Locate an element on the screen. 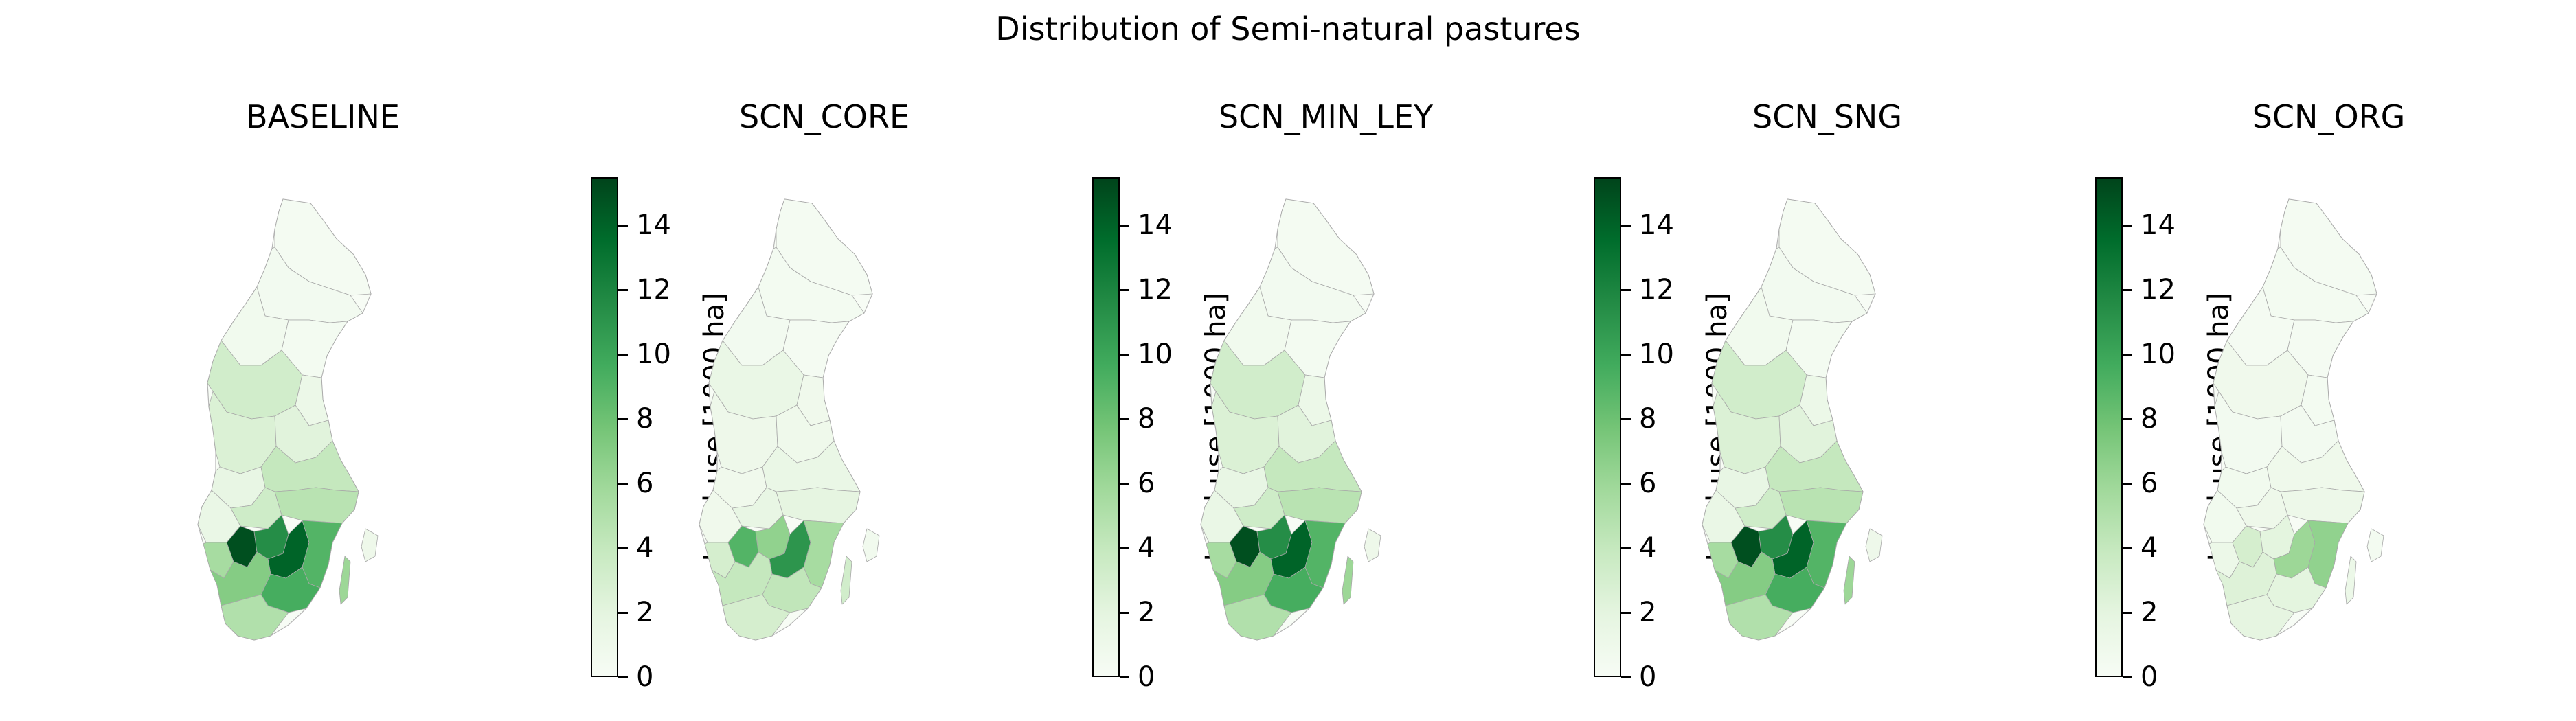 The width and height of the screenshot is (2576, 721). panel-title: SCN_SNG is located at coordinates (1827, 116).